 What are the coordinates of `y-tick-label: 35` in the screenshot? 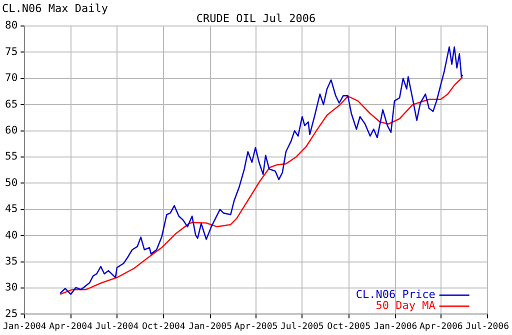 It's located at (11, 262).